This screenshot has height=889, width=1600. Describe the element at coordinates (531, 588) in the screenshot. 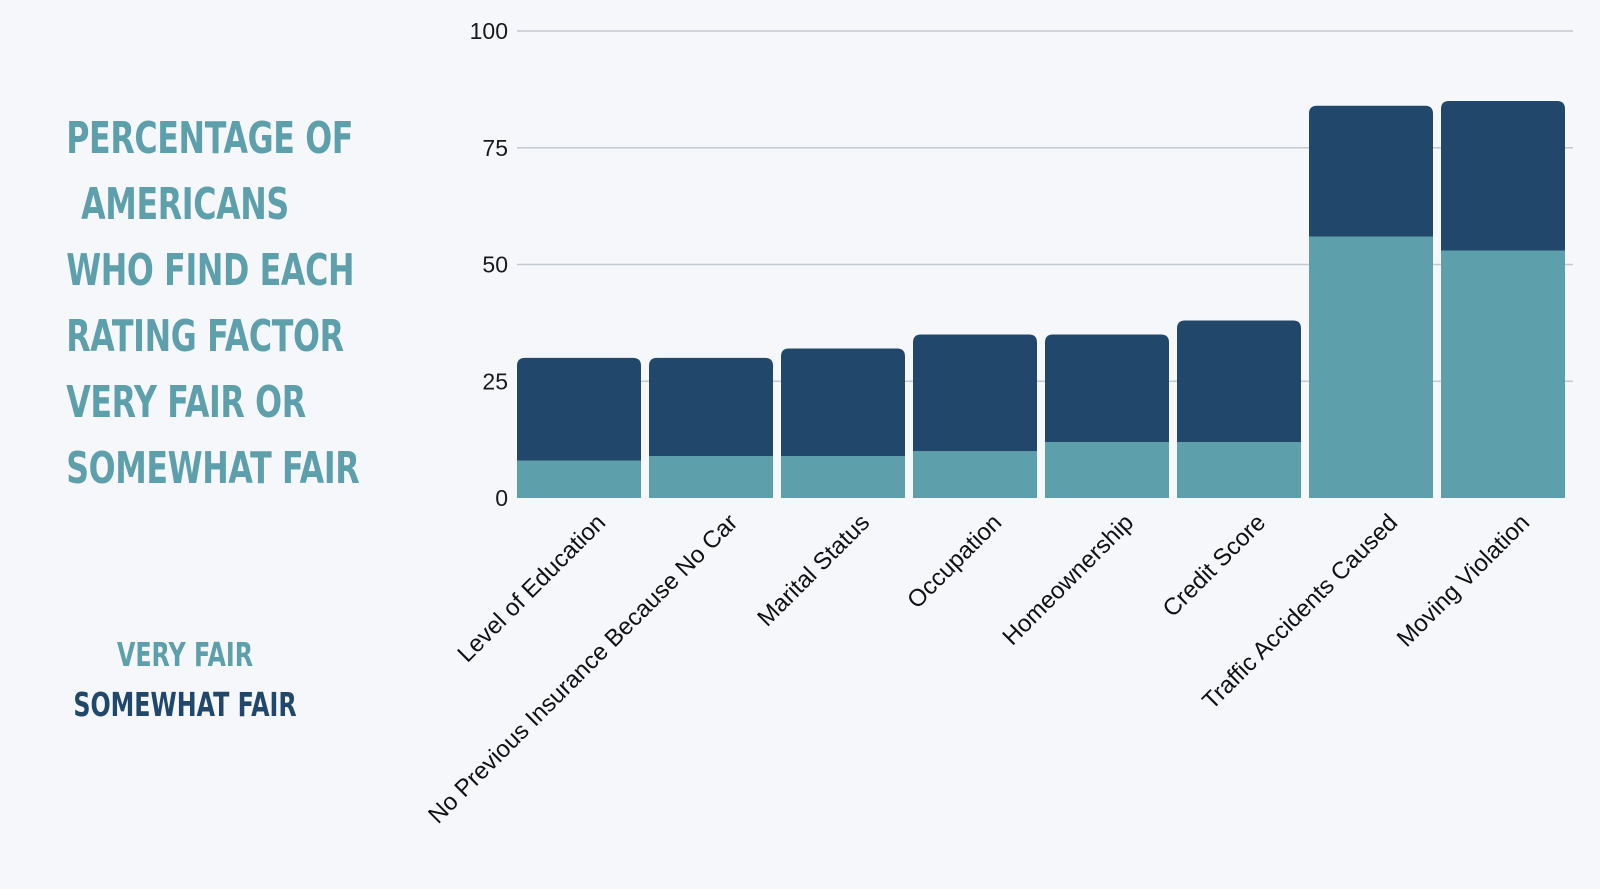

I see `x-category-label: Level of Education` at that location.